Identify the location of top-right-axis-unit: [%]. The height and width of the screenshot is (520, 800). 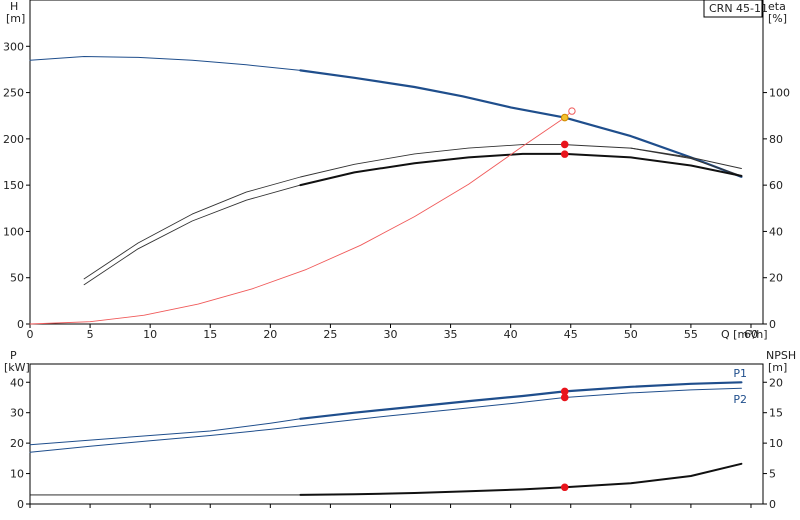
(777, 18).